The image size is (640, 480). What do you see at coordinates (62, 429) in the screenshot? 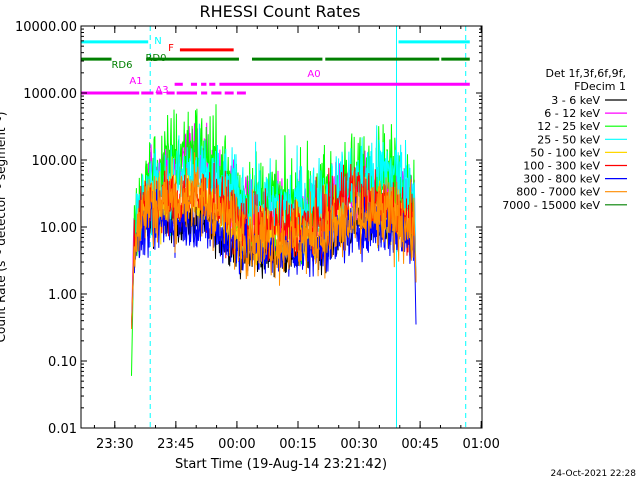
I see `y-tick-label: 0.01` at bounding box center [62, 429].